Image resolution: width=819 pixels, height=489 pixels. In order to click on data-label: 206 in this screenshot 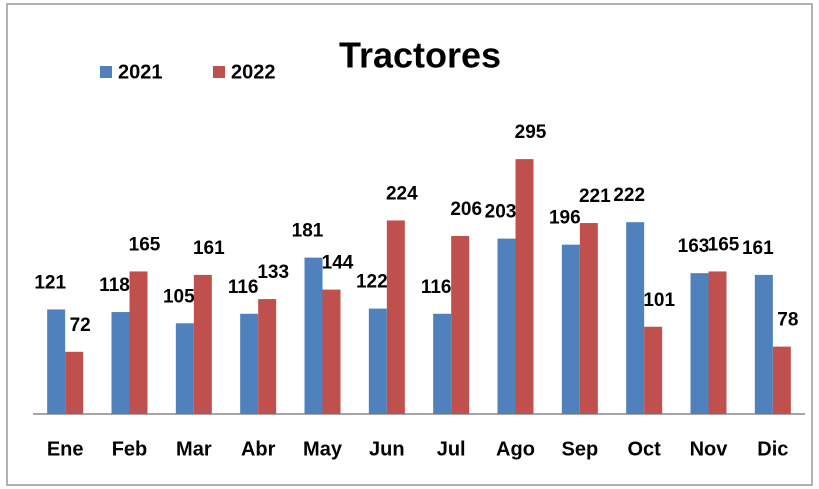, I will do `click(466, 209)`.